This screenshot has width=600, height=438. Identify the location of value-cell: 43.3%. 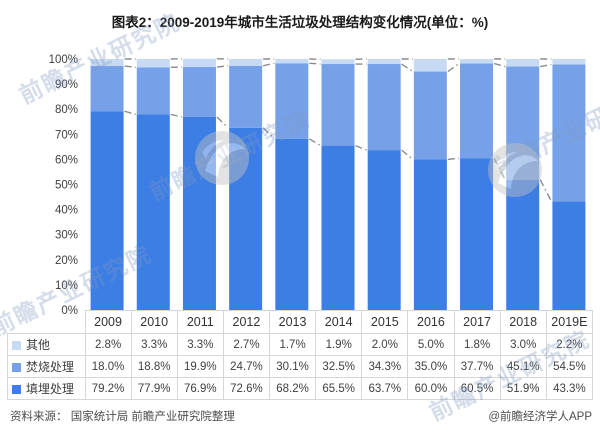
(569, 388).